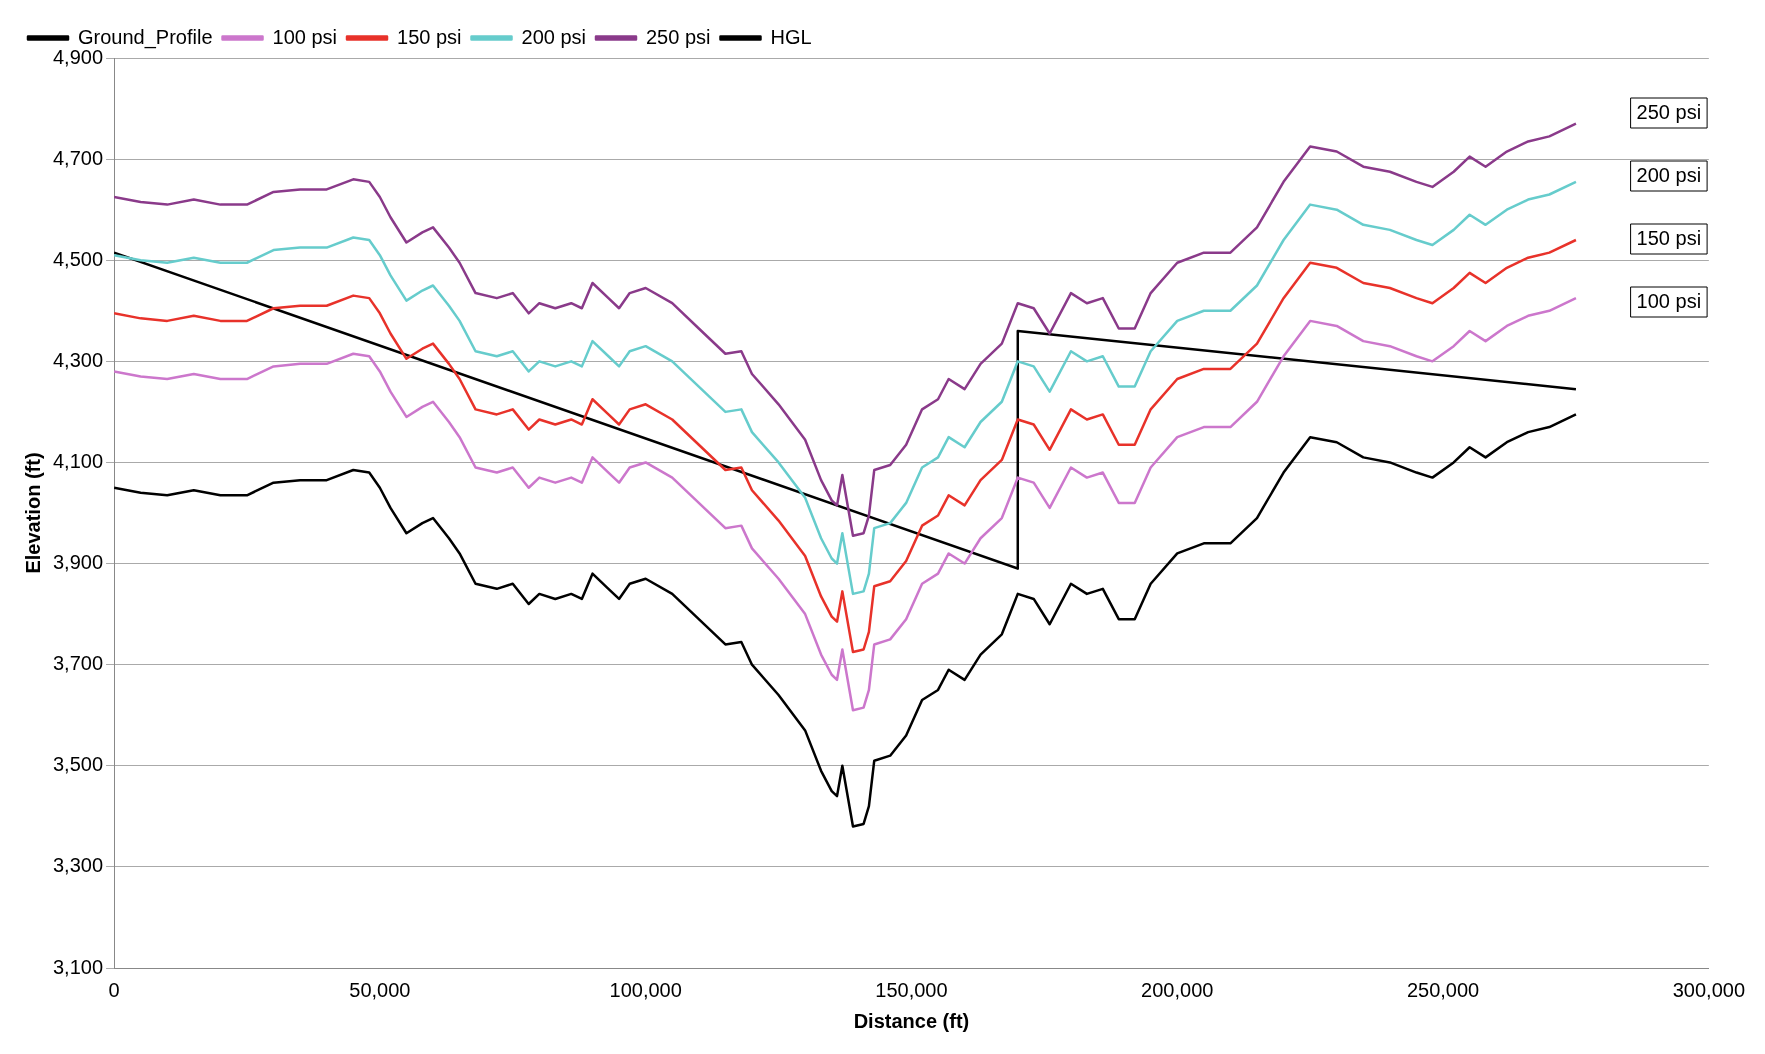  I want to click on y-tick-label: 4,700, so click(78, 157).